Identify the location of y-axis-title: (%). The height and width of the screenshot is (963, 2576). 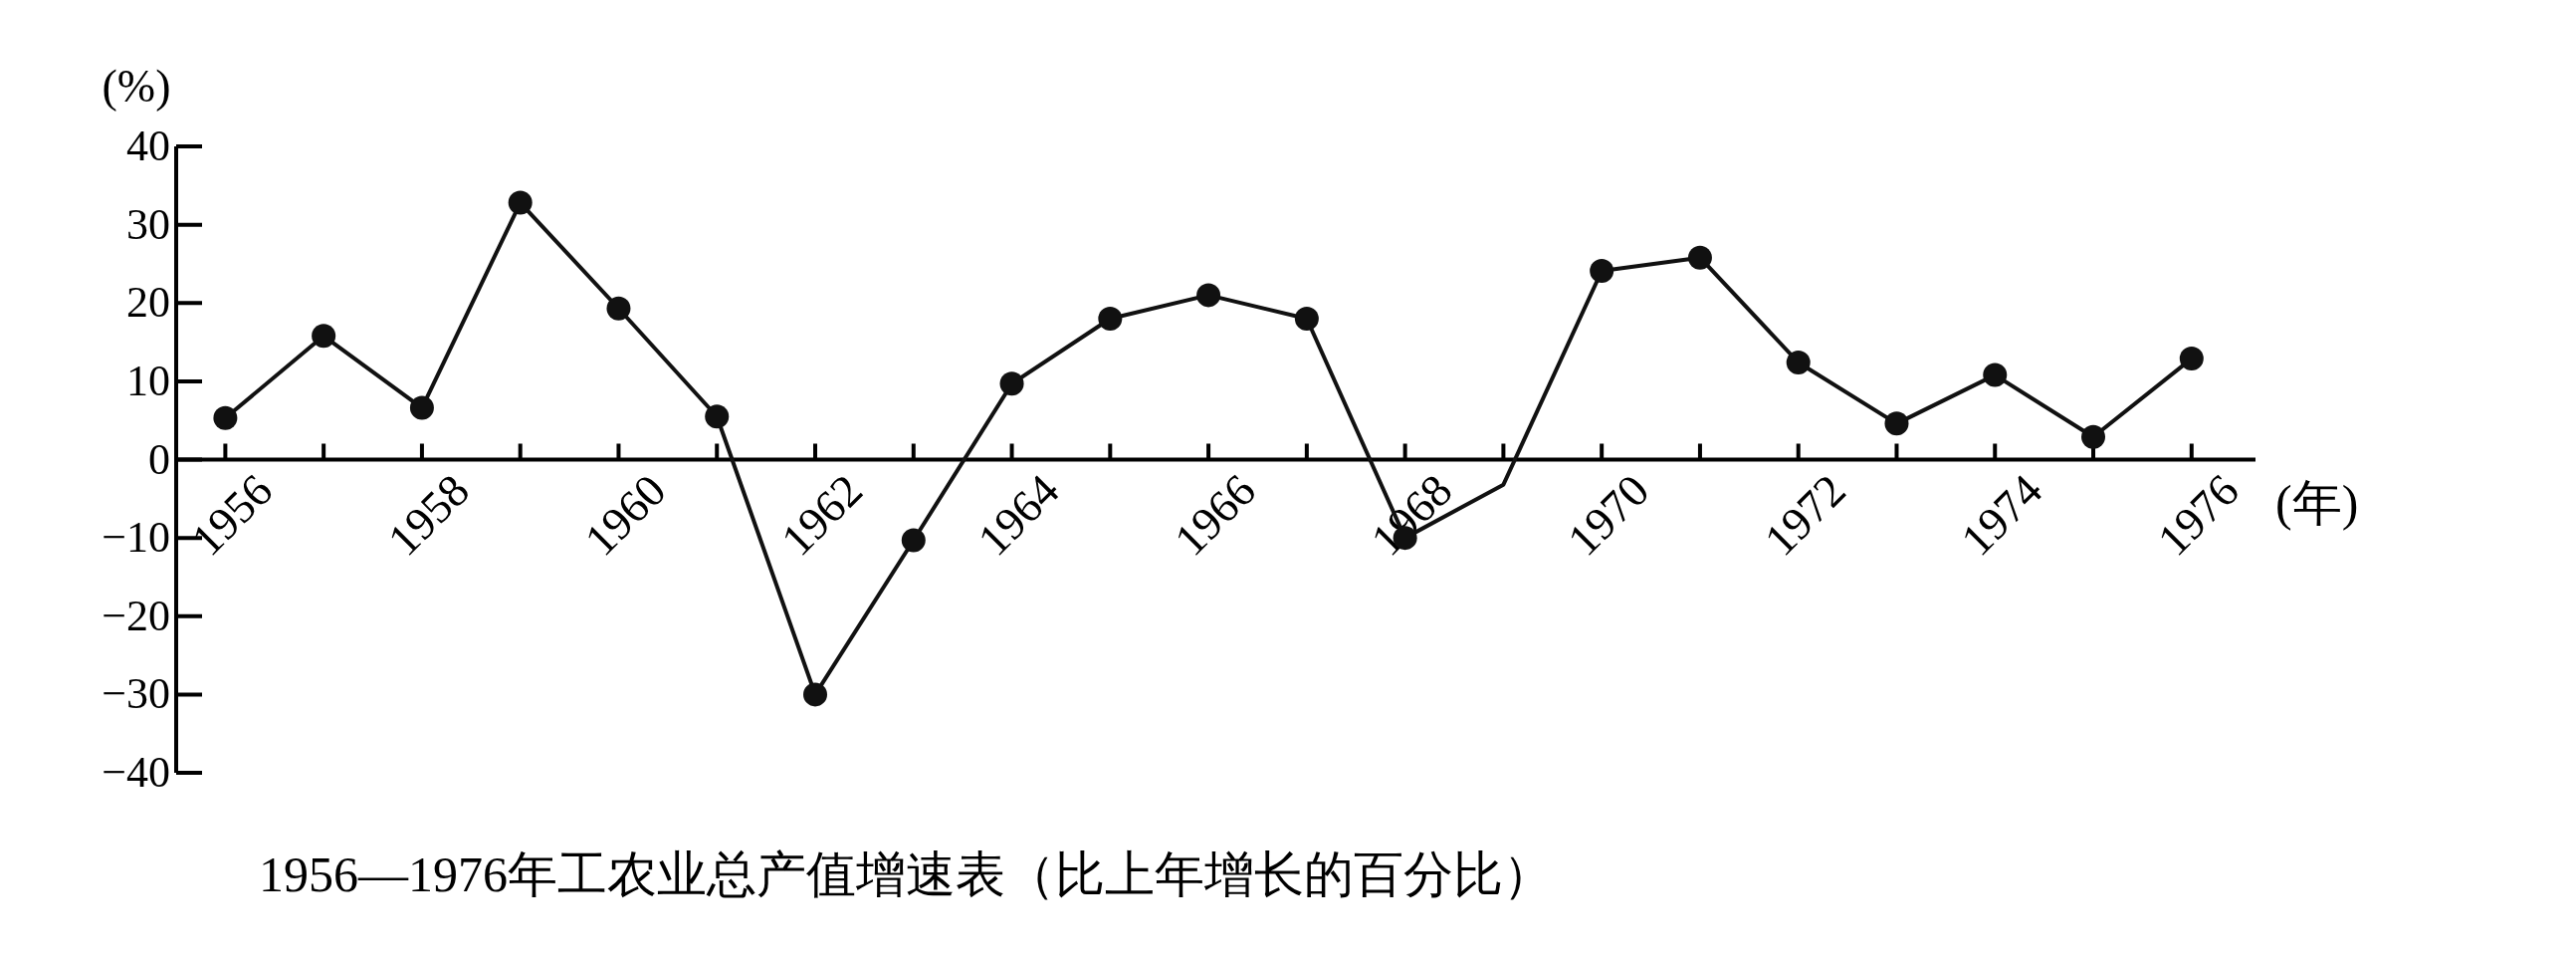
(136, 86).